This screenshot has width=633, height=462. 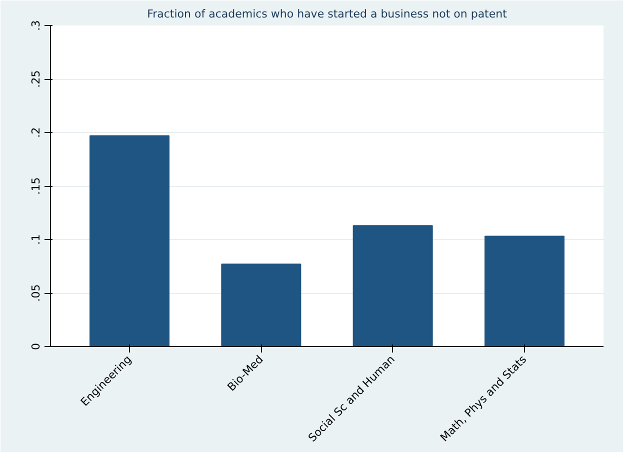 I want to click on y-tick-label: .05, so click(x=36, y=293).